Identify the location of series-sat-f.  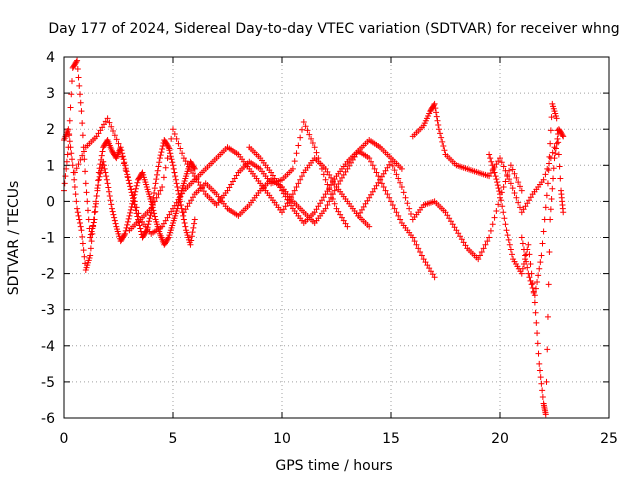
(342, 212).